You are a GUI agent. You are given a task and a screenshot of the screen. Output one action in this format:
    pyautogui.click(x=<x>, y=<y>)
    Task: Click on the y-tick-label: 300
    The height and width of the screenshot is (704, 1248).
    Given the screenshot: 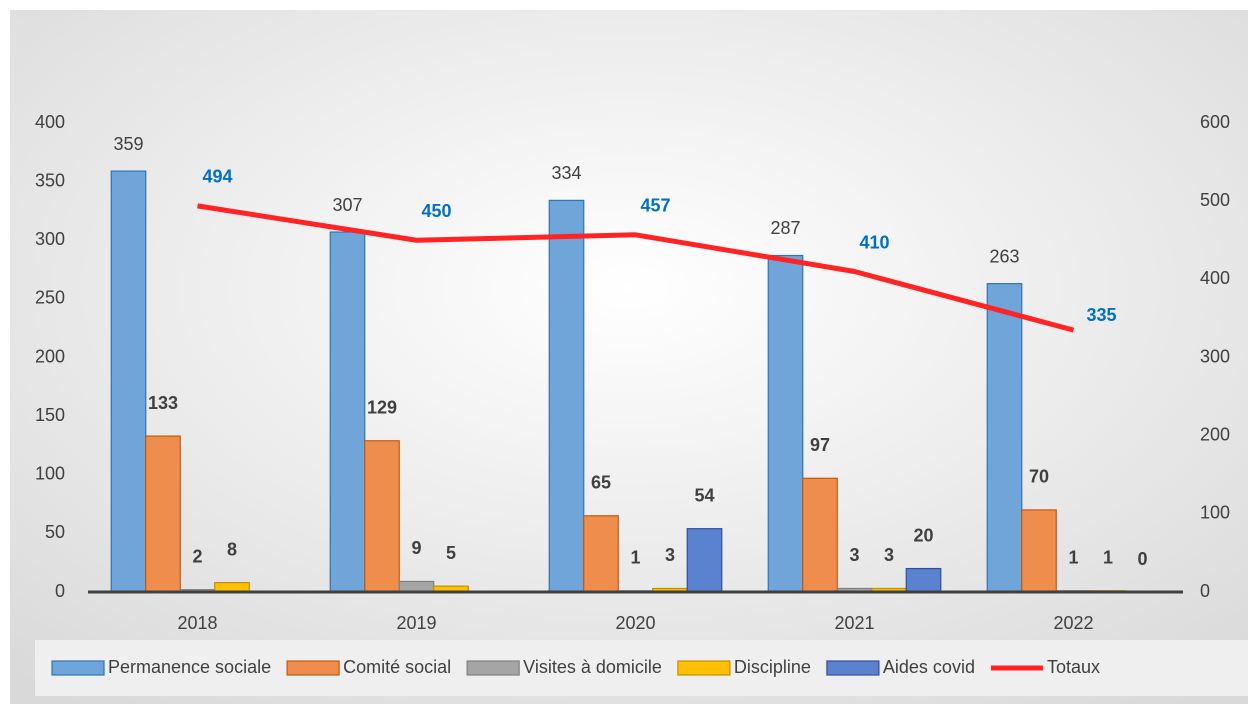 What is the action you would take?
    pyautogui.click(x=50, y=239)
    